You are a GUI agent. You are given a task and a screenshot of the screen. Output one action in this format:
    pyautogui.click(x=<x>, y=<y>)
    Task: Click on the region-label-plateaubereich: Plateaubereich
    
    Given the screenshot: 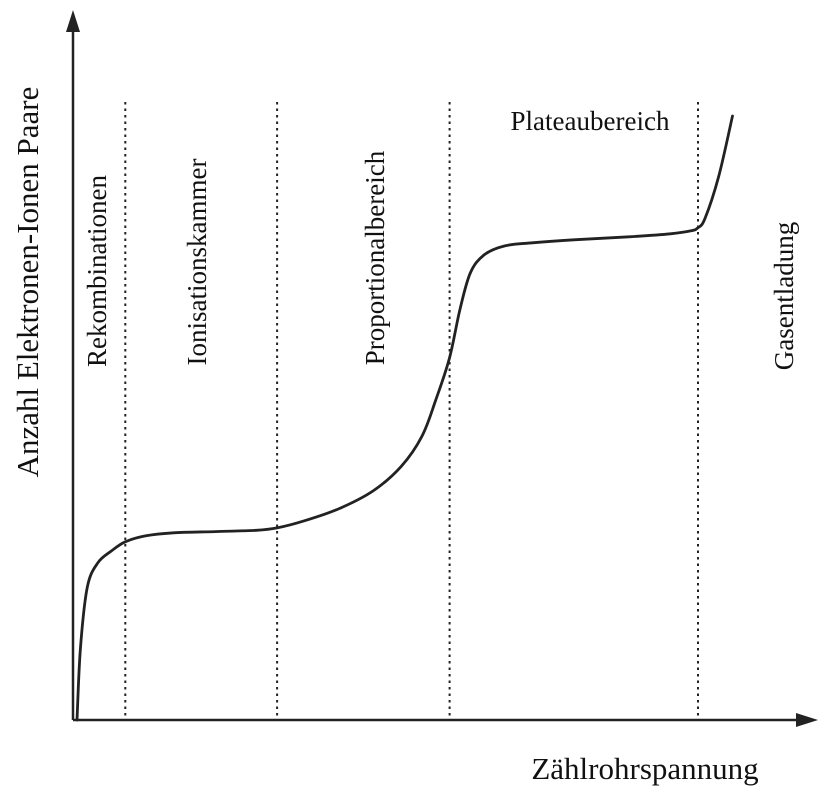 What is the action you would take?
    pyautogui.click(x=590, y=121)
    